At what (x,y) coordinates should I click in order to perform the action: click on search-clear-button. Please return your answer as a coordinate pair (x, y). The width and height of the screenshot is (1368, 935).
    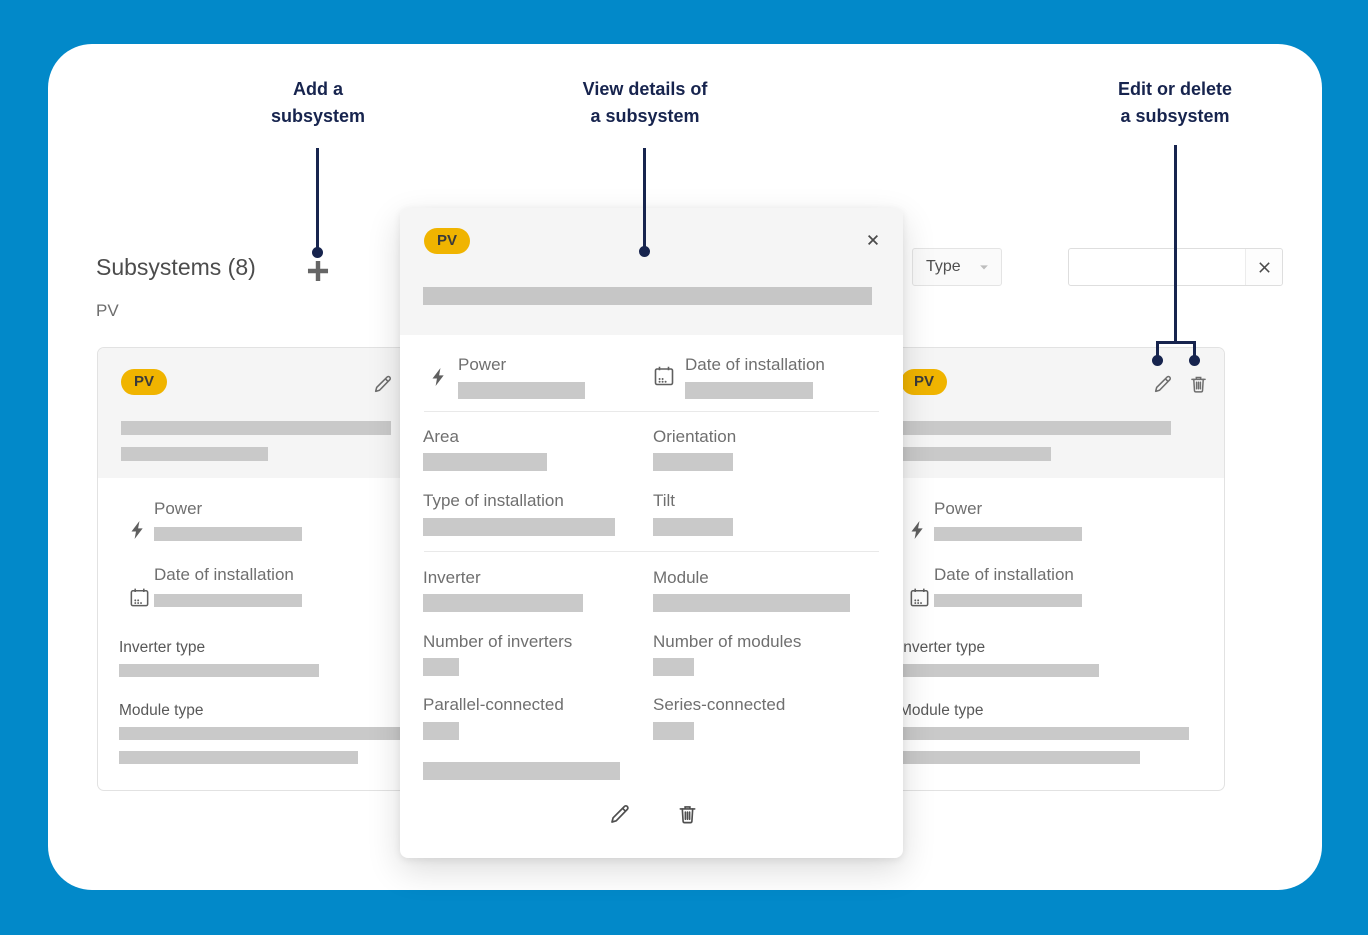
    Looking at the image, I should click on (1263, 267).